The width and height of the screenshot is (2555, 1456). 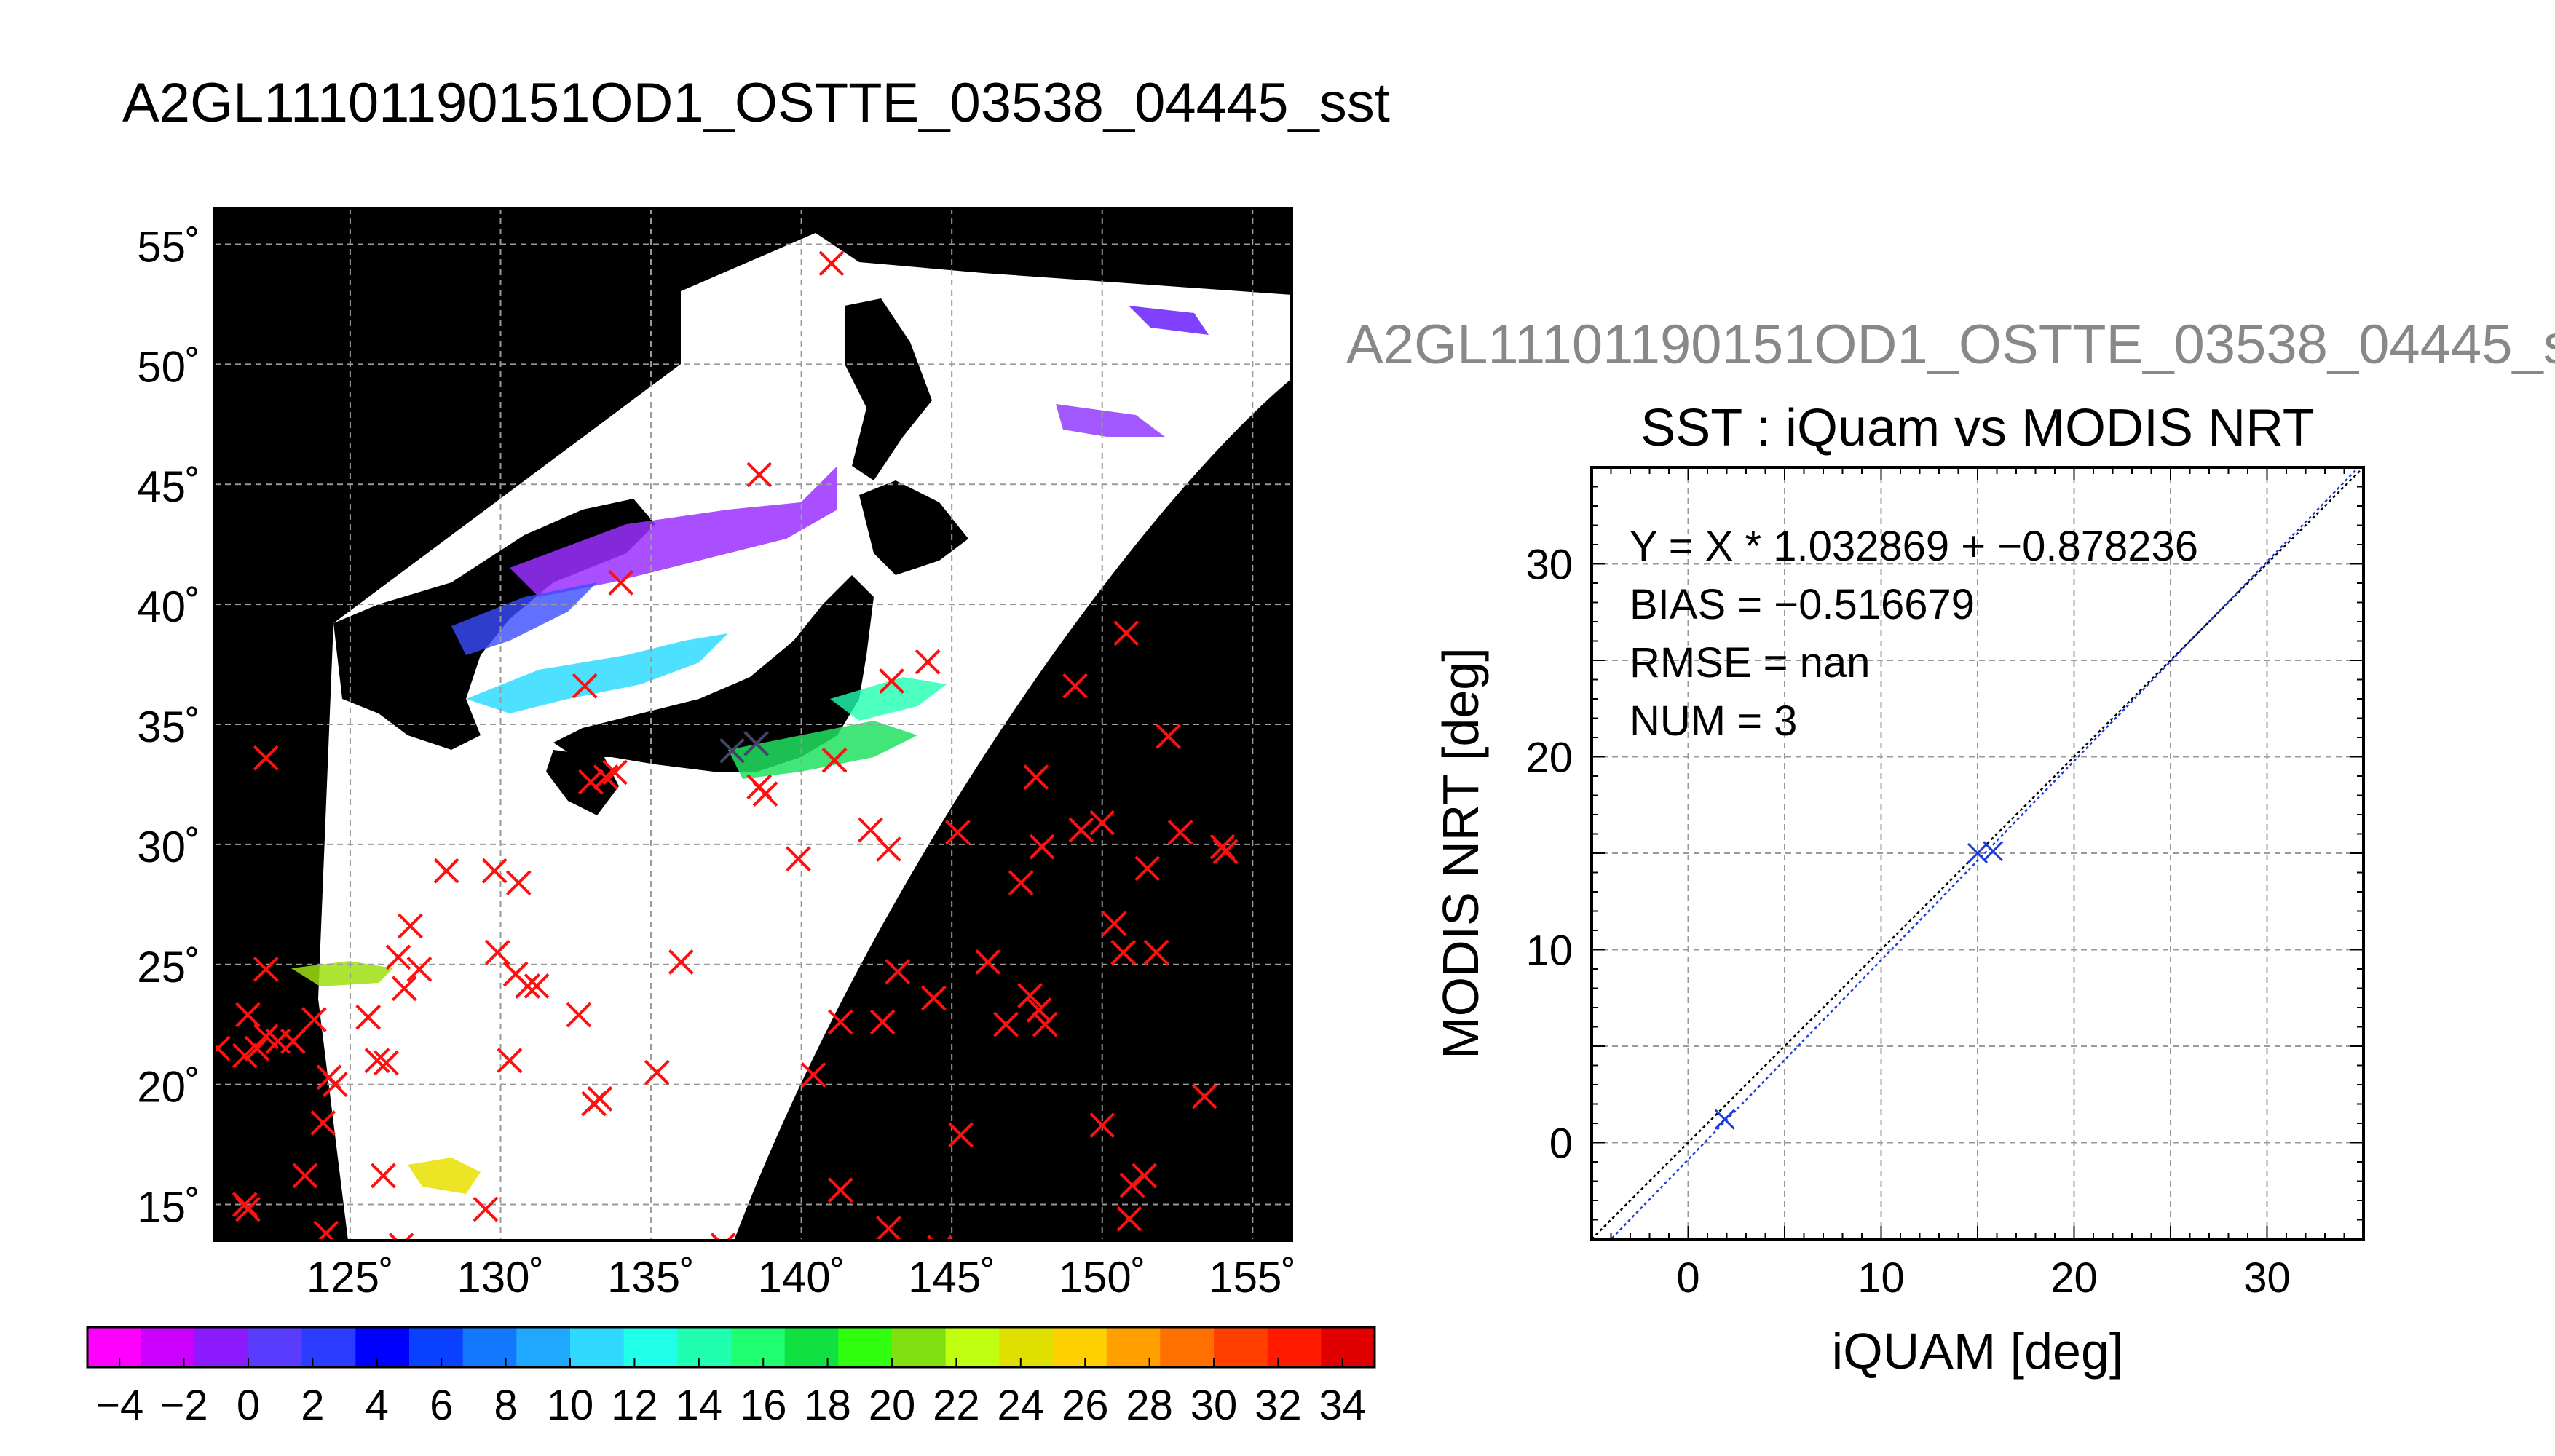 What do you see at coordinates (597, 673) in the screenshot?
I see `sst-patch-cyan` at bounding box center [597, 673].